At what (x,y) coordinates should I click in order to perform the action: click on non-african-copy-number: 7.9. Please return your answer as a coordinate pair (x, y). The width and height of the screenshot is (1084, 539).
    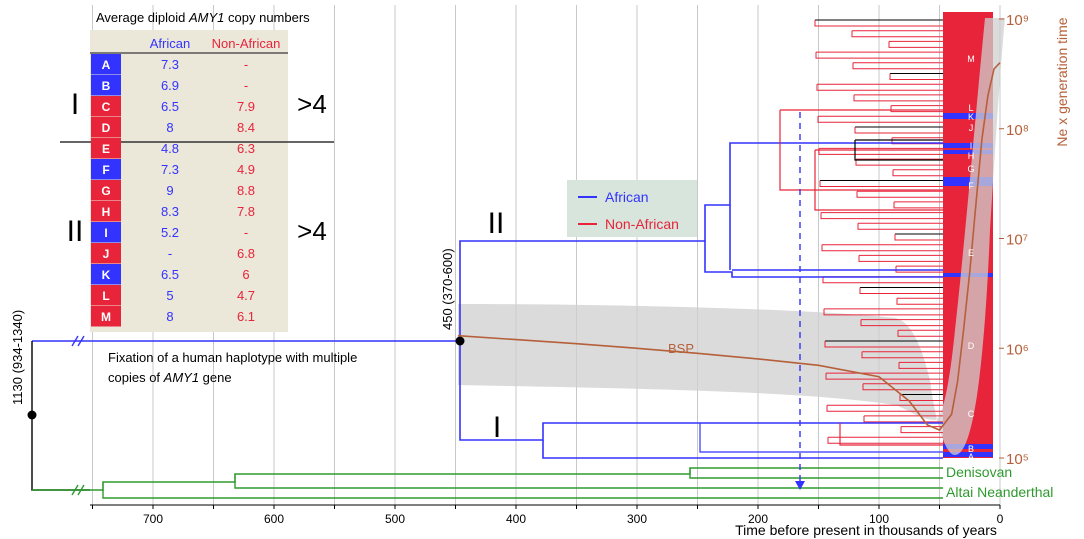
    Looking at the image, I should click on (246, 106).